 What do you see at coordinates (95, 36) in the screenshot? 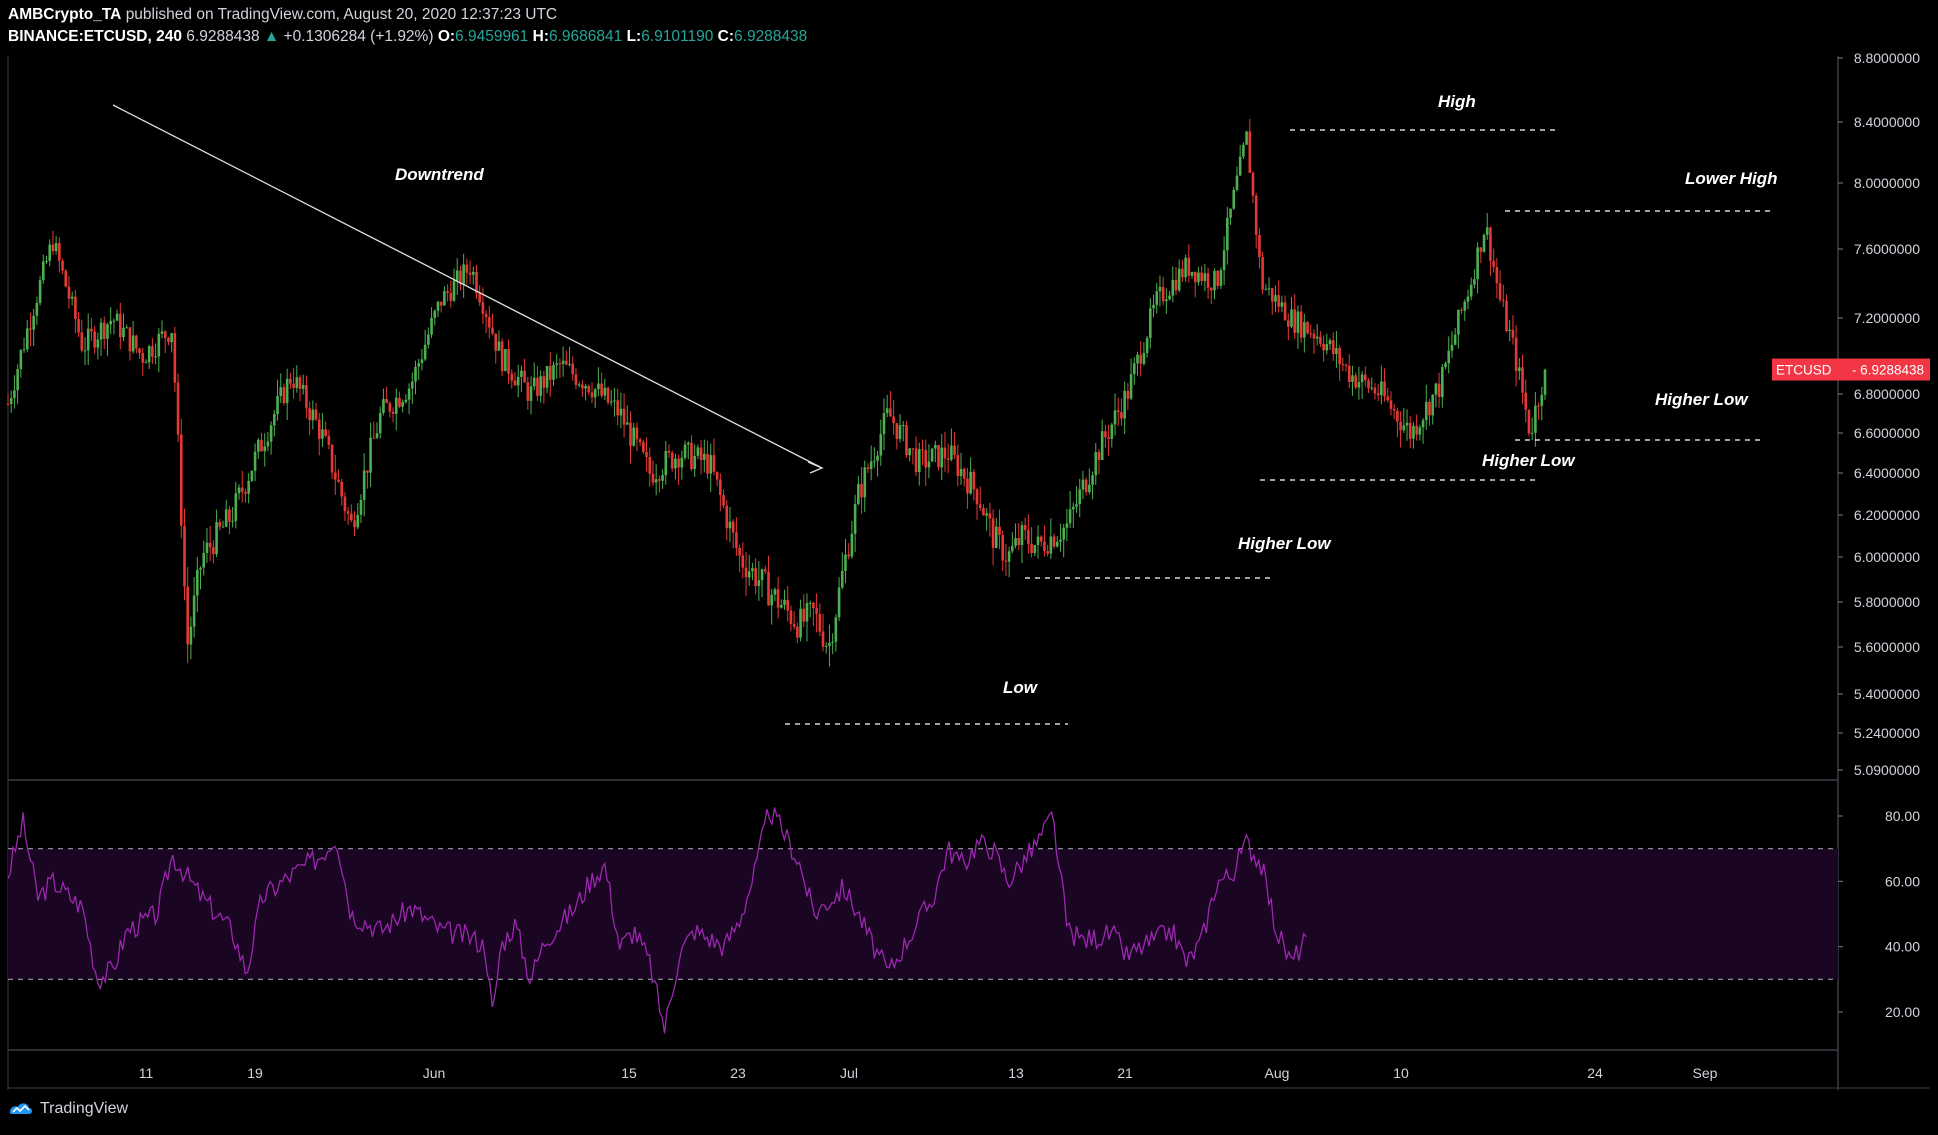
I see `symbol-label: BINANCE:ETCUSD, 240` at bounding box center [95, 36].